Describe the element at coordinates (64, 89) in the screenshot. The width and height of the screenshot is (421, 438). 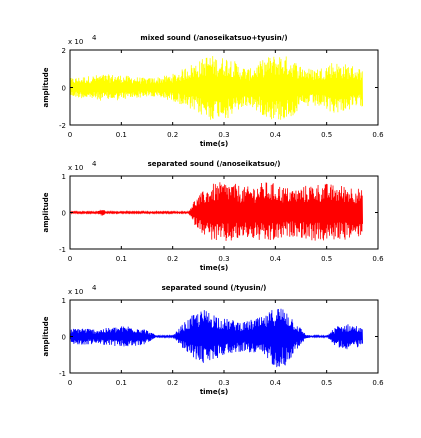
I see `y-tick-label-1-1: 0` at that location.